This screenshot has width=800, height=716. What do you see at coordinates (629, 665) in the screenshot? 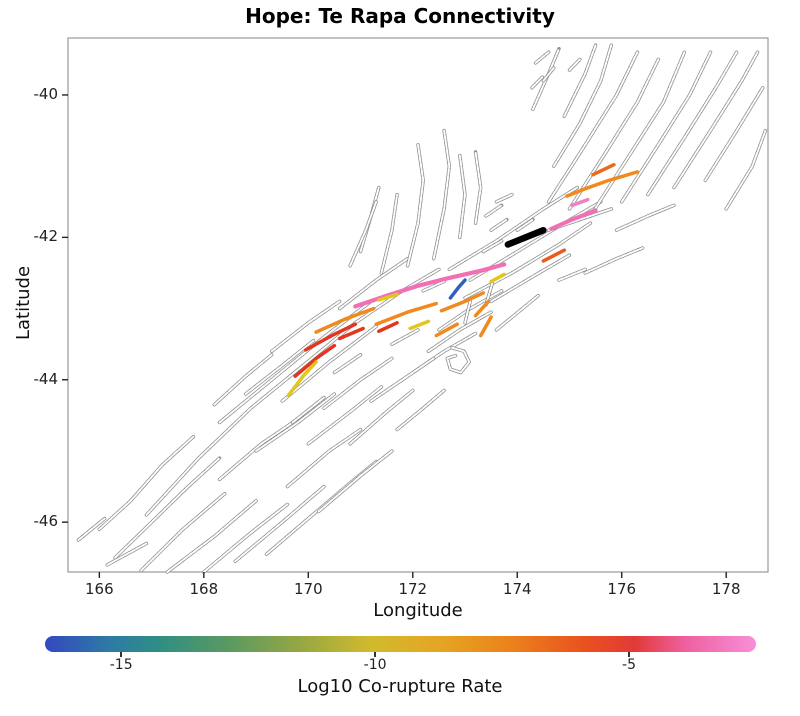
I see `colorbar-tick-label: -5` at bounding box center [629, 665].